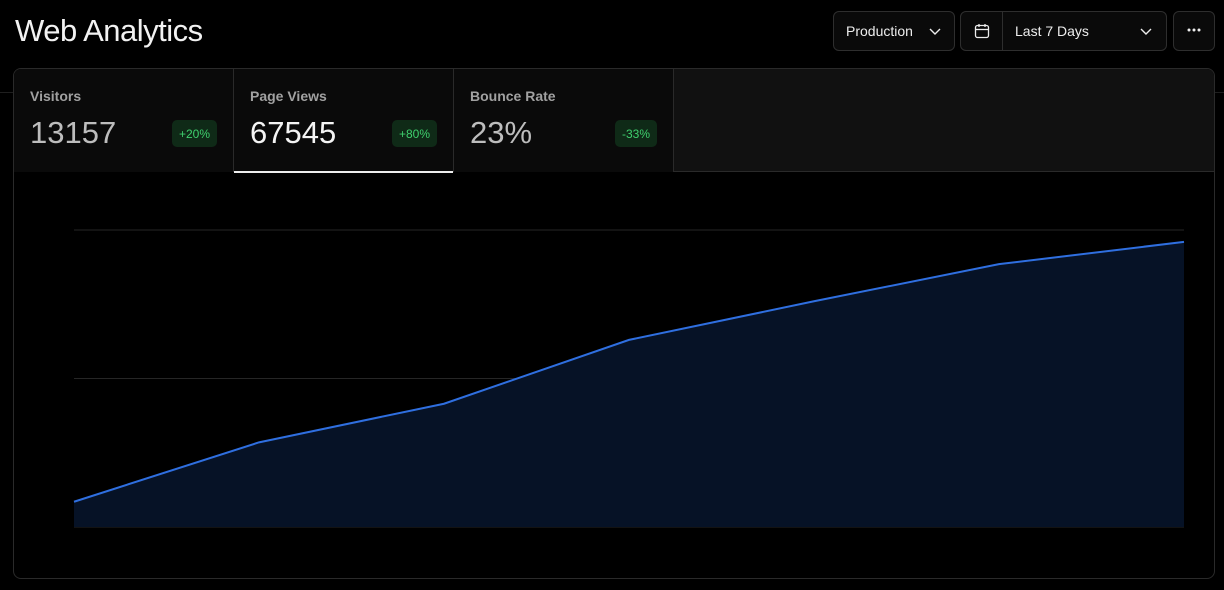  I want to click on tab-value: 23%, so click(501, 132).